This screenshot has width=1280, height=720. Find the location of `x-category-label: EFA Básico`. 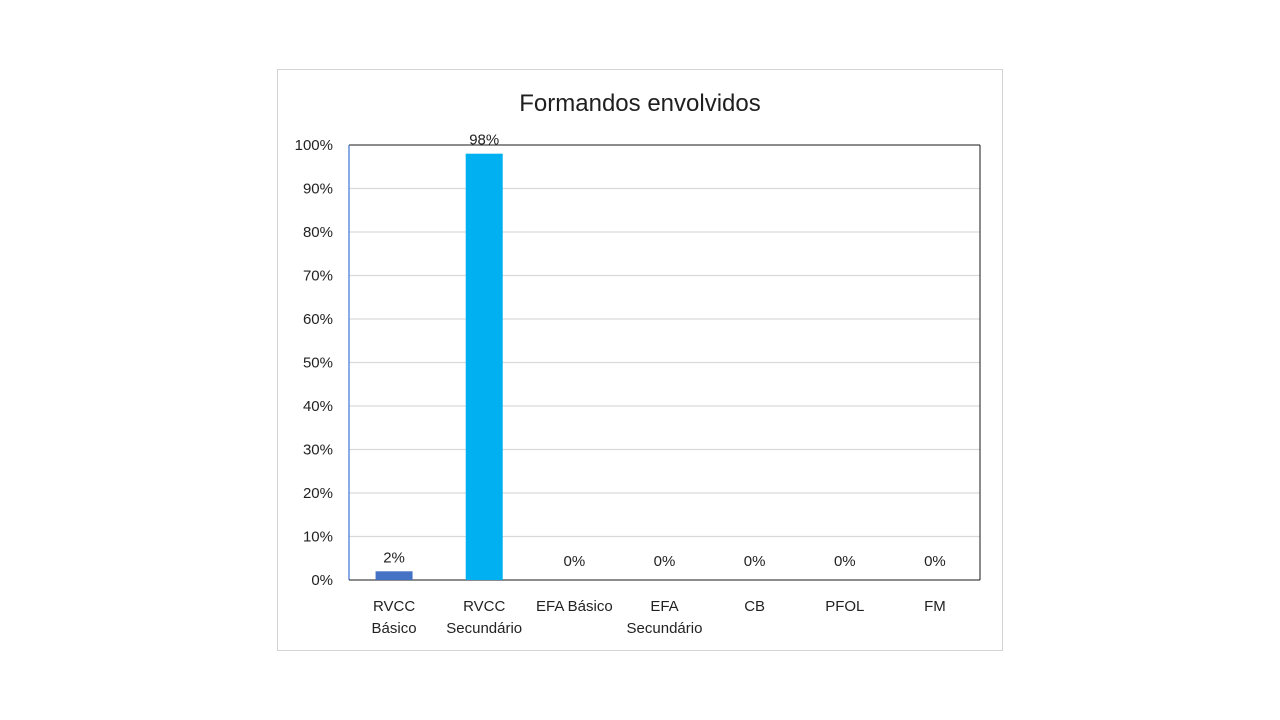

x-category-label: EFA Básico is located at coordinates (574, 606).